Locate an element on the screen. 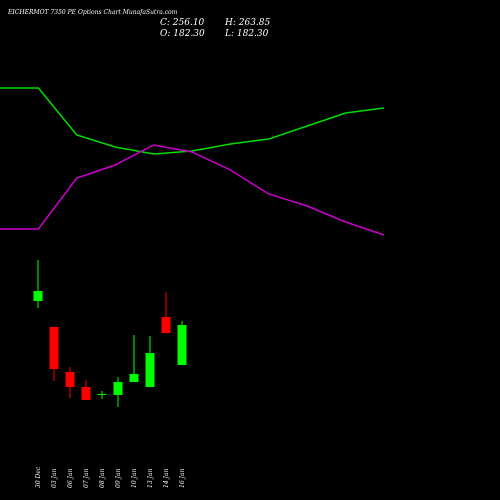 The image size is (500, 500). x-tick-label: 09 Jan is located at coordinates (118, 478).